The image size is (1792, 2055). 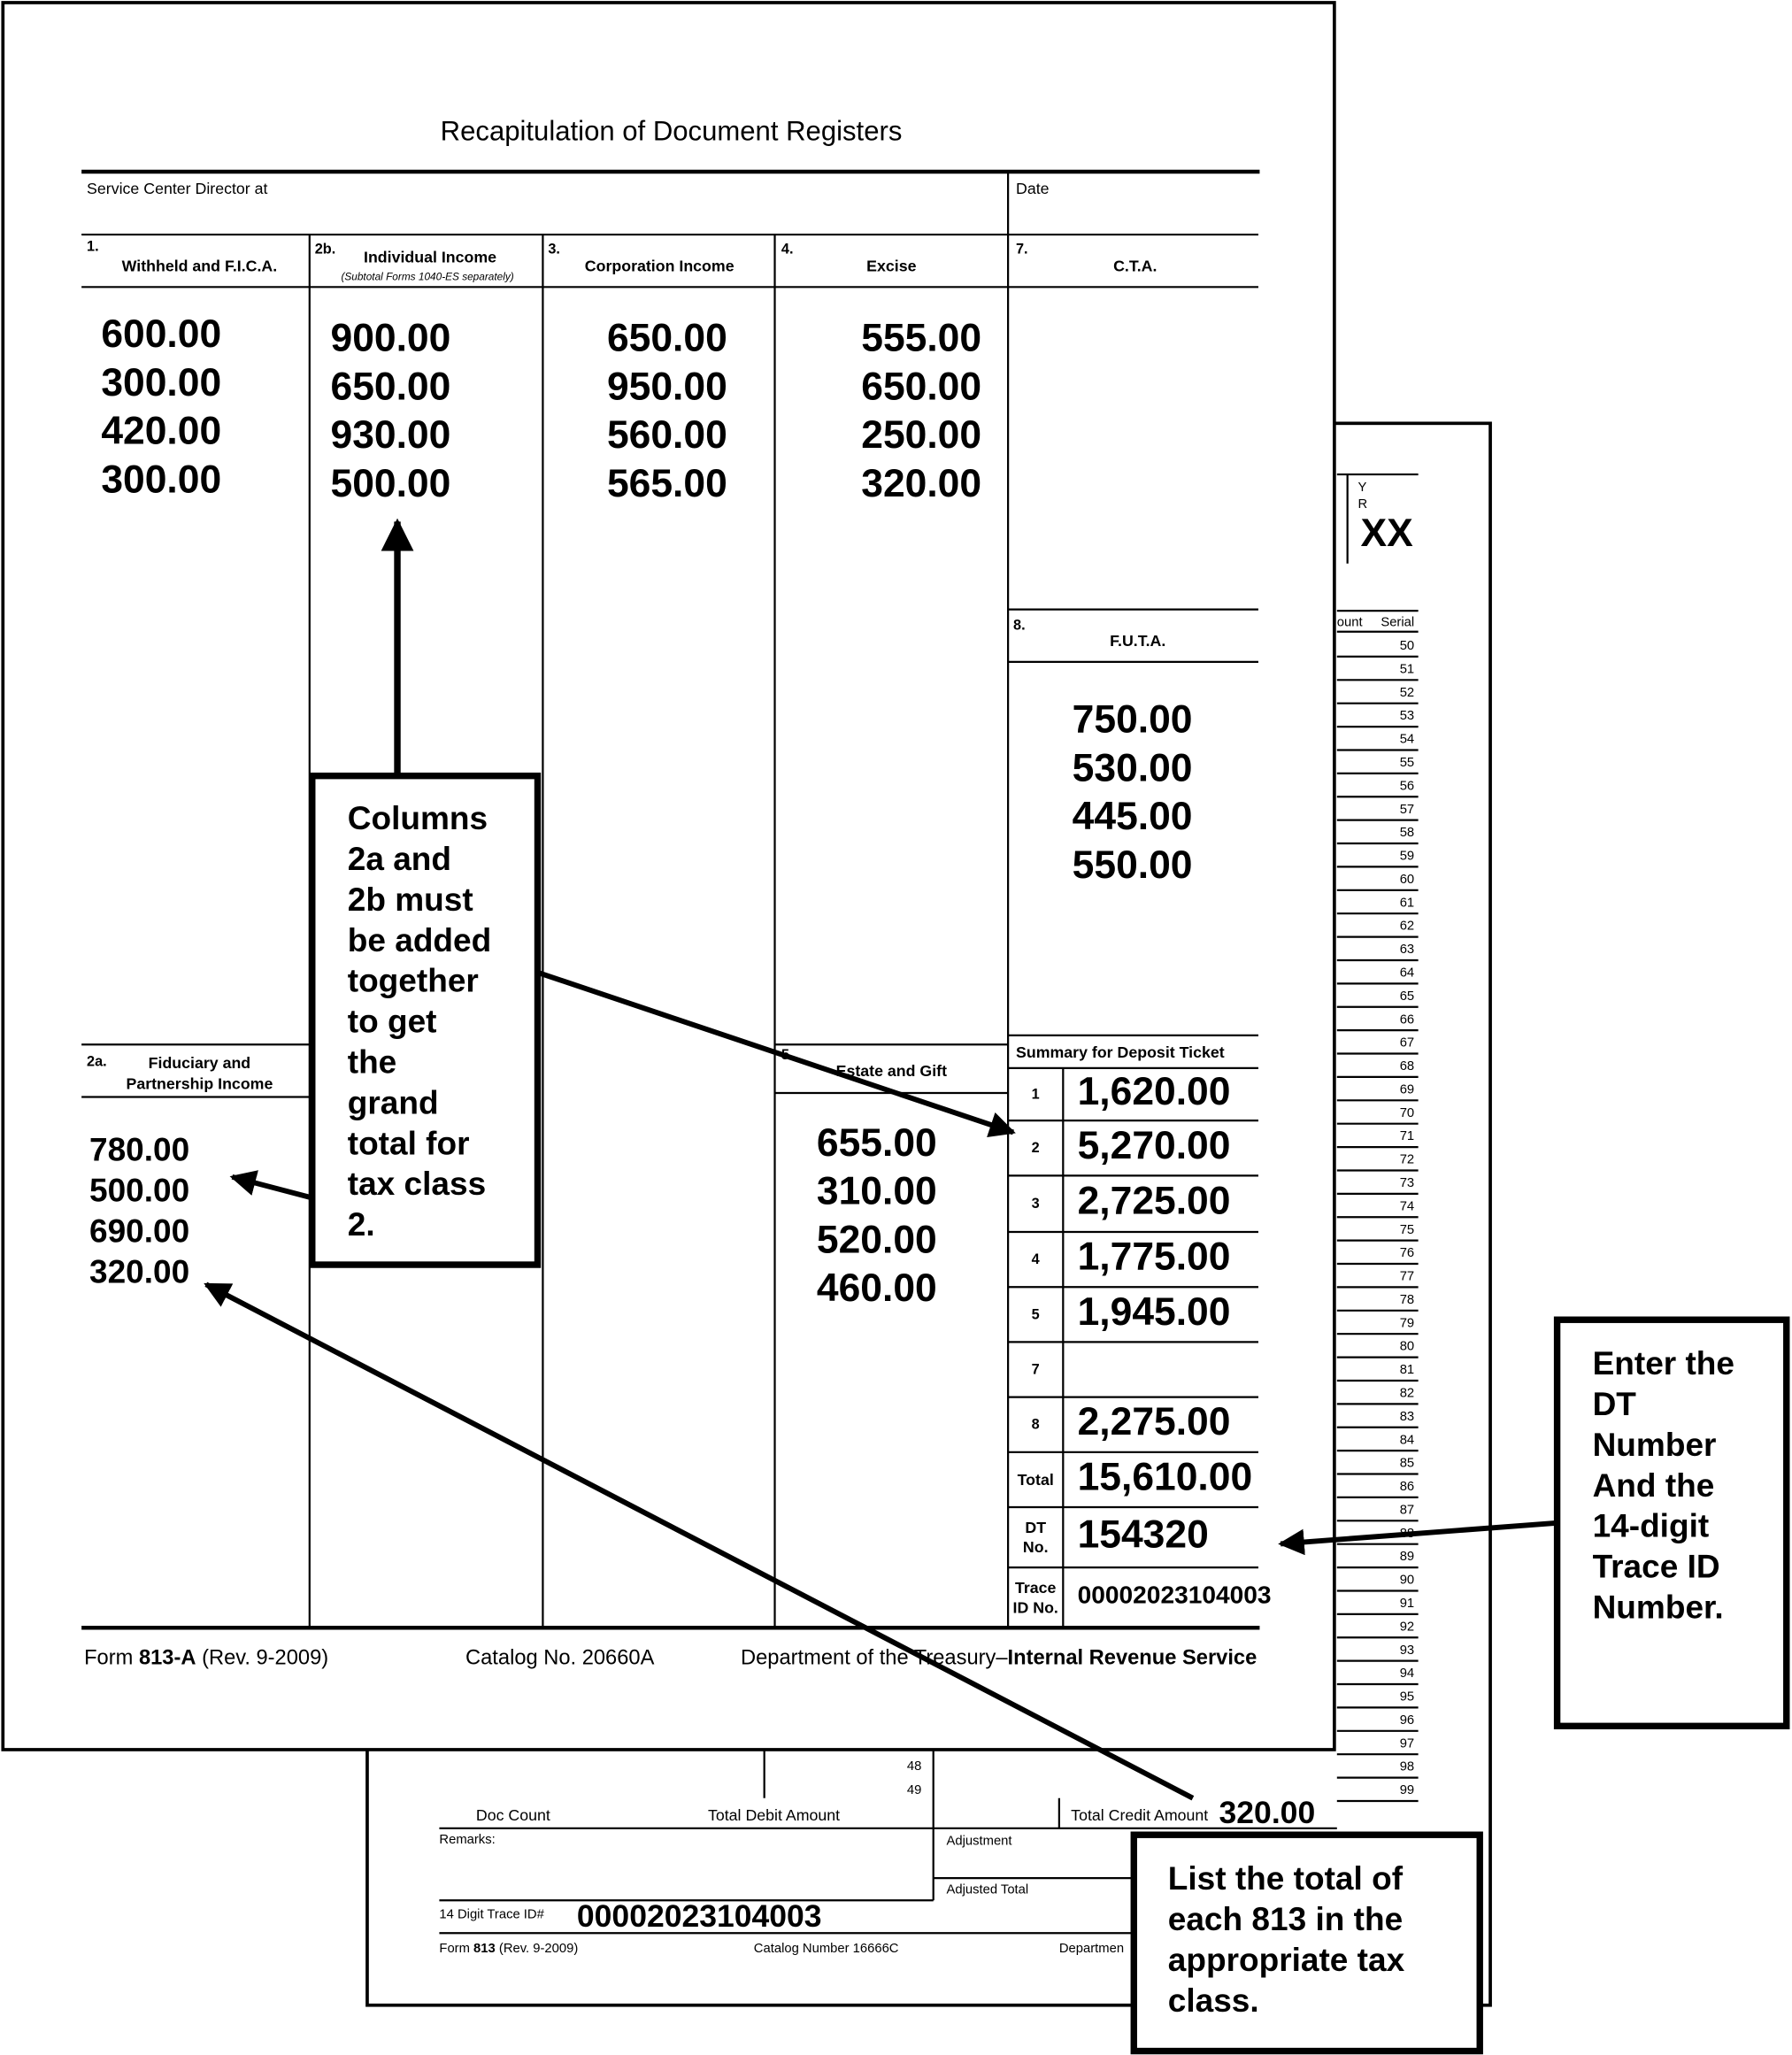 I want to click on column-number: 1., so click(x=93, y=246).